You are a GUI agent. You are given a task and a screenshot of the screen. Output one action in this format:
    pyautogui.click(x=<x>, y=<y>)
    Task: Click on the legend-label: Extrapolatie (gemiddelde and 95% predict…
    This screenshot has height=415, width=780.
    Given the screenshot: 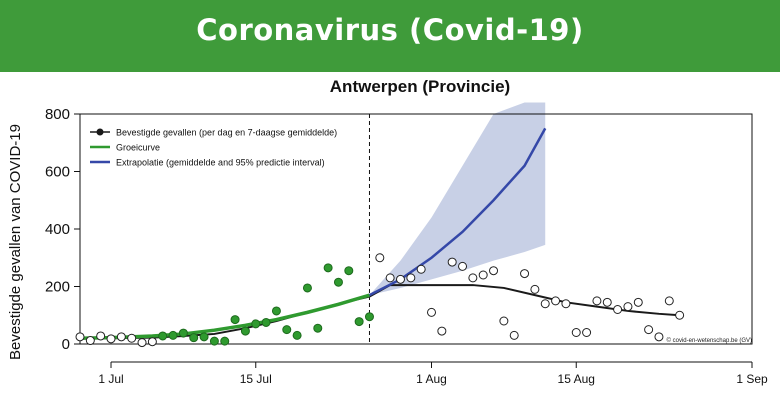 What is the action you would take?
    pyautogui.click(x=220, y=163)
    